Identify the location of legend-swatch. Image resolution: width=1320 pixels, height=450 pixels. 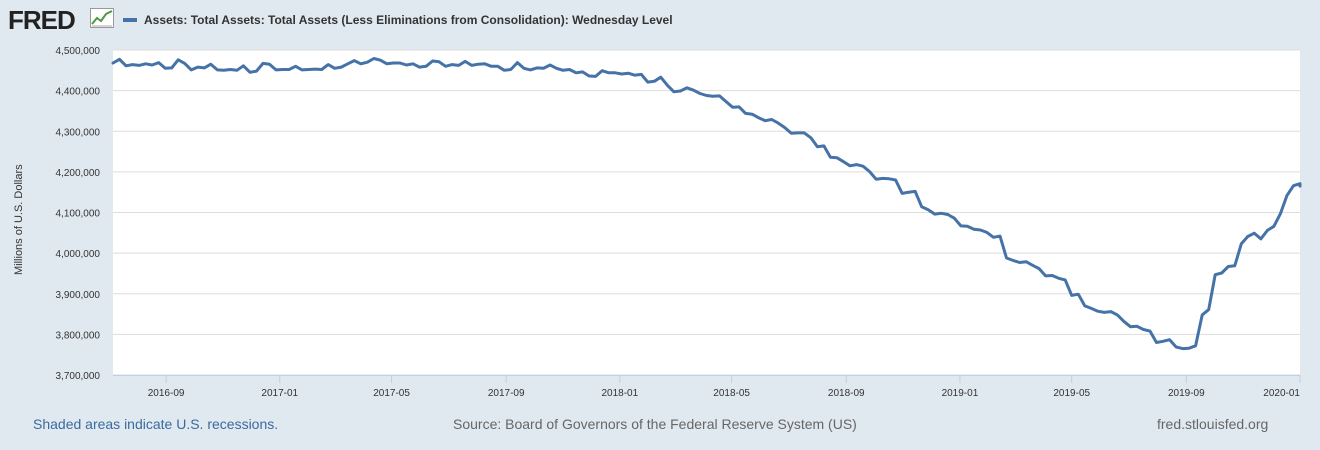
(130, 20).